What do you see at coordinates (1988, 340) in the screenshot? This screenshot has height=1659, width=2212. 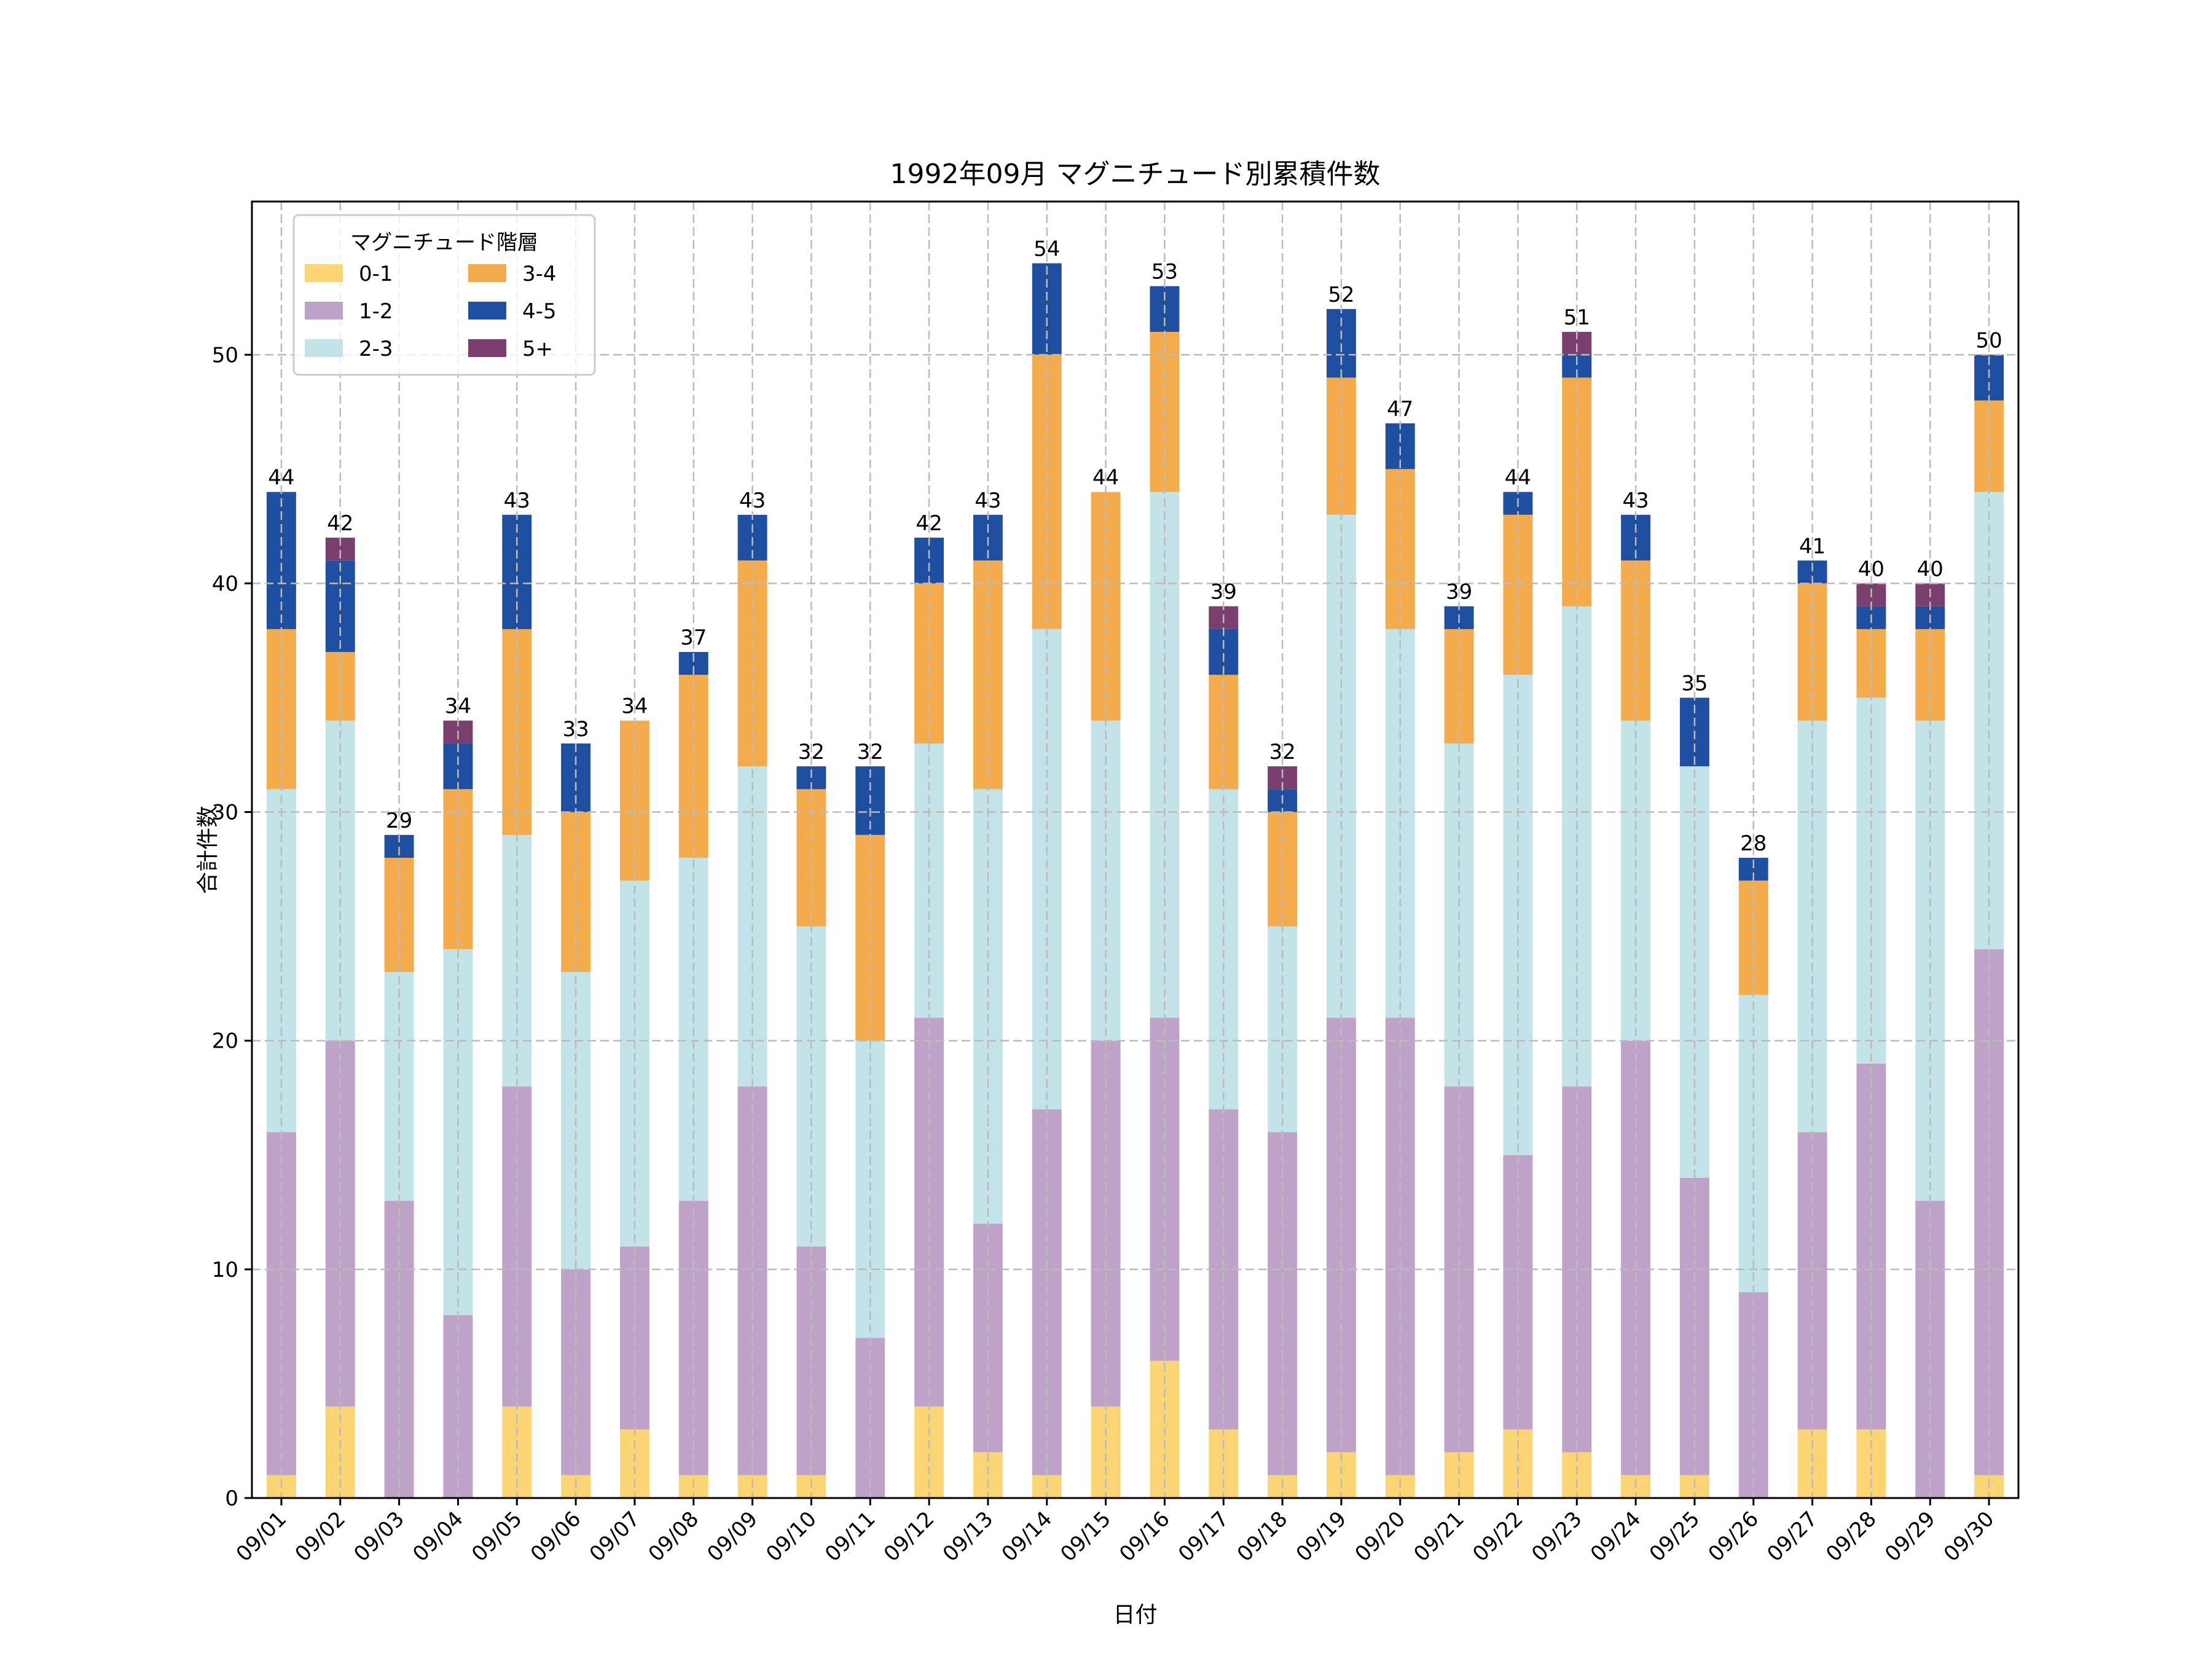 I see `total-label: 50` at bounding box center [1988, 340].